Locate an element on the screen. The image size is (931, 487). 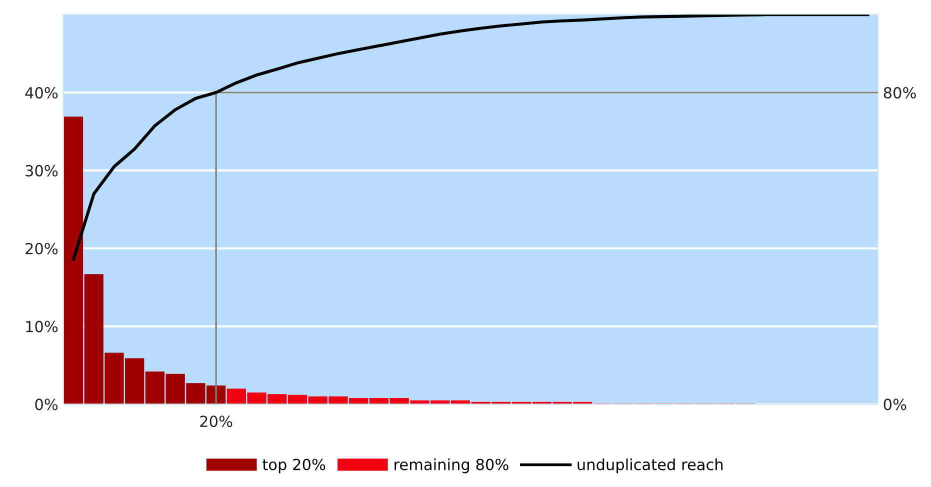
y-tick-label: 30% is located at coordinates (42, 170).